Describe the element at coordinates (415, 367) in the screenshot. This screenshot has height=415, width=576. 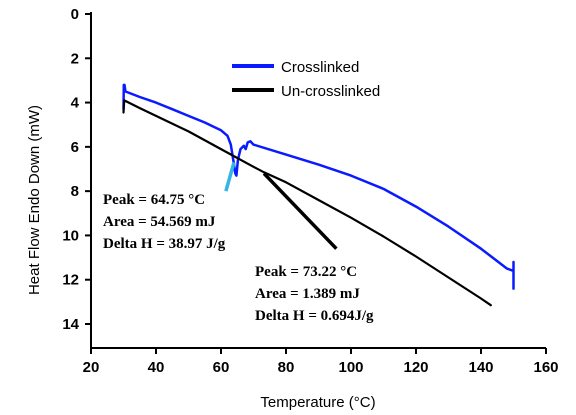
I see `x-tick-label: 120` at that location.